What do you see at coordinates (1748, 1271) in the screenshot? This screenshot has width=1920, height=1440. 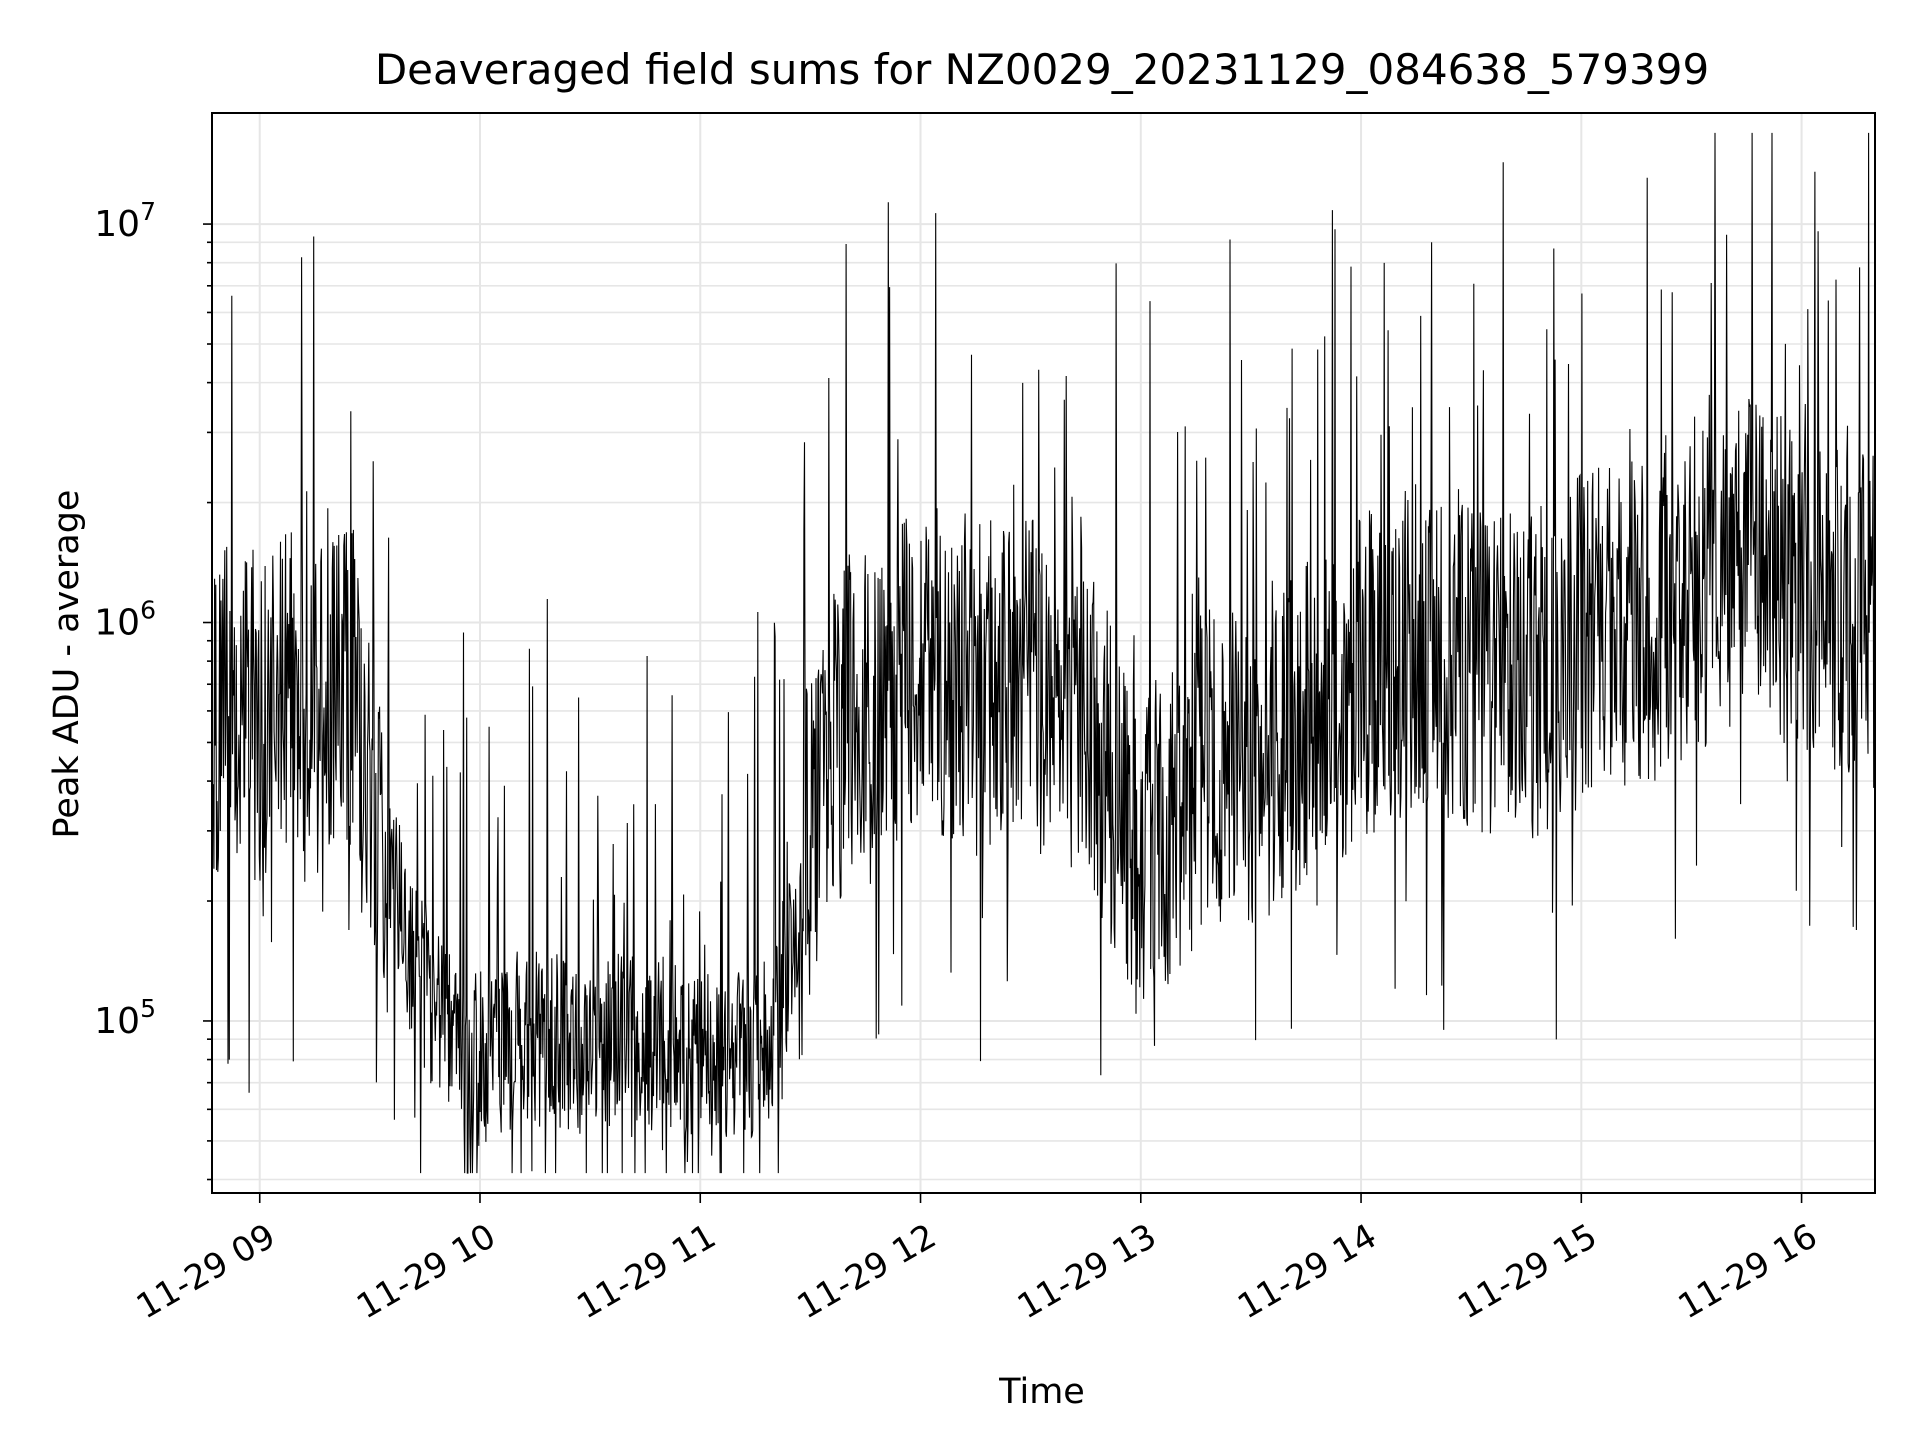 I see `x-tick-label: 11-29 16` at bounding box center [1748, 1271].